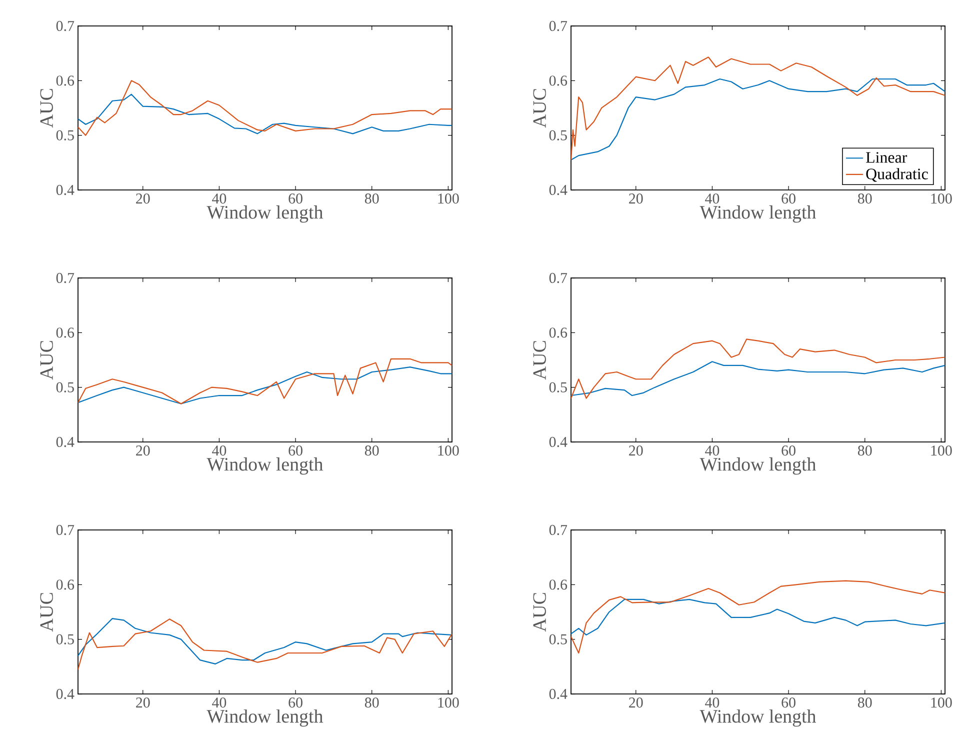 Image resolution: width=962 pixels, height=751 pixels. Describe the element at coordinates (887, 157) in the screenshot. I see `legend-label: Linear` at that location.